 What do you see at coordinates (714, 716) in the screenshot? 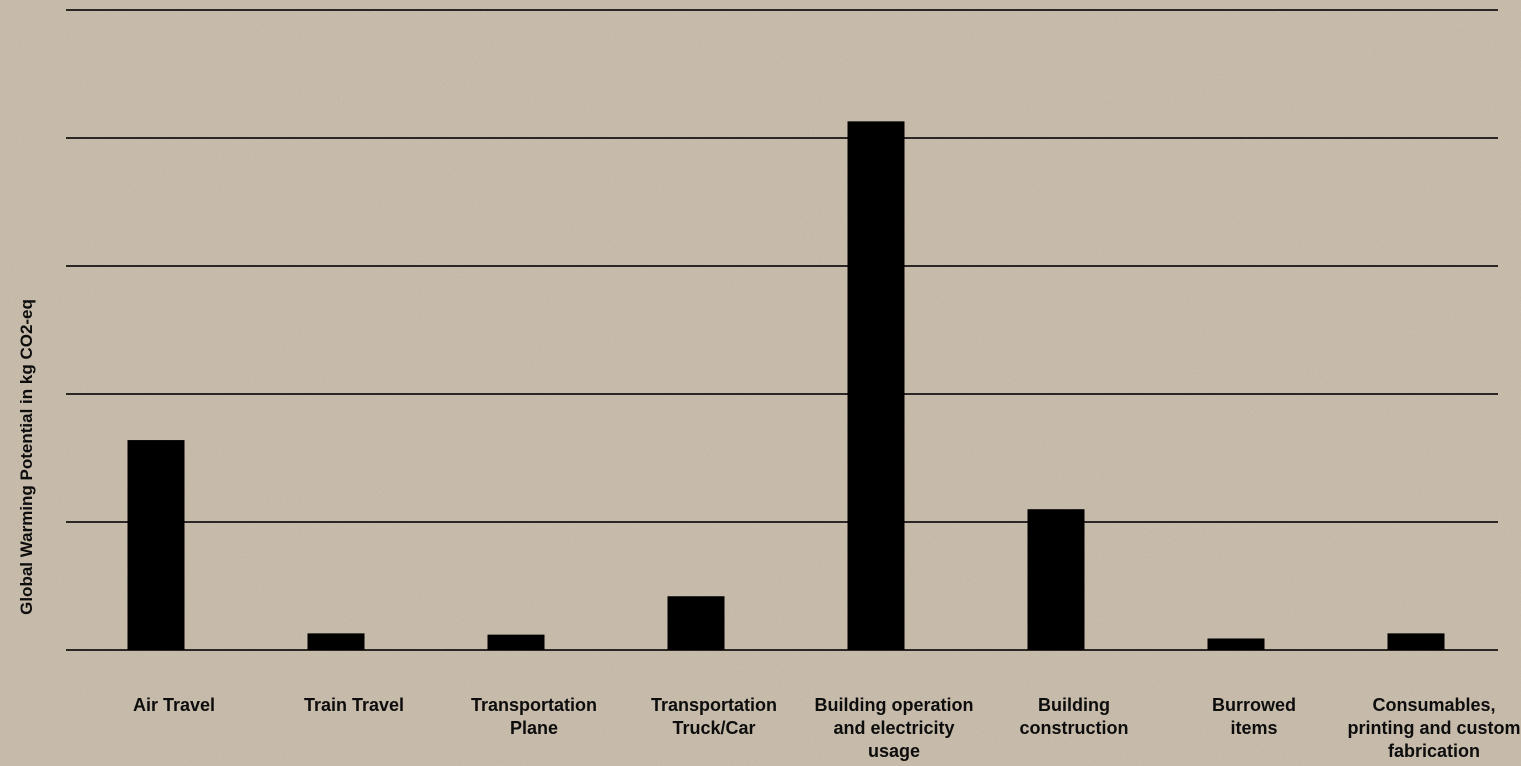
I see `x-tick-label: Transportation Truck/Car` at bounding box center [714, 716].